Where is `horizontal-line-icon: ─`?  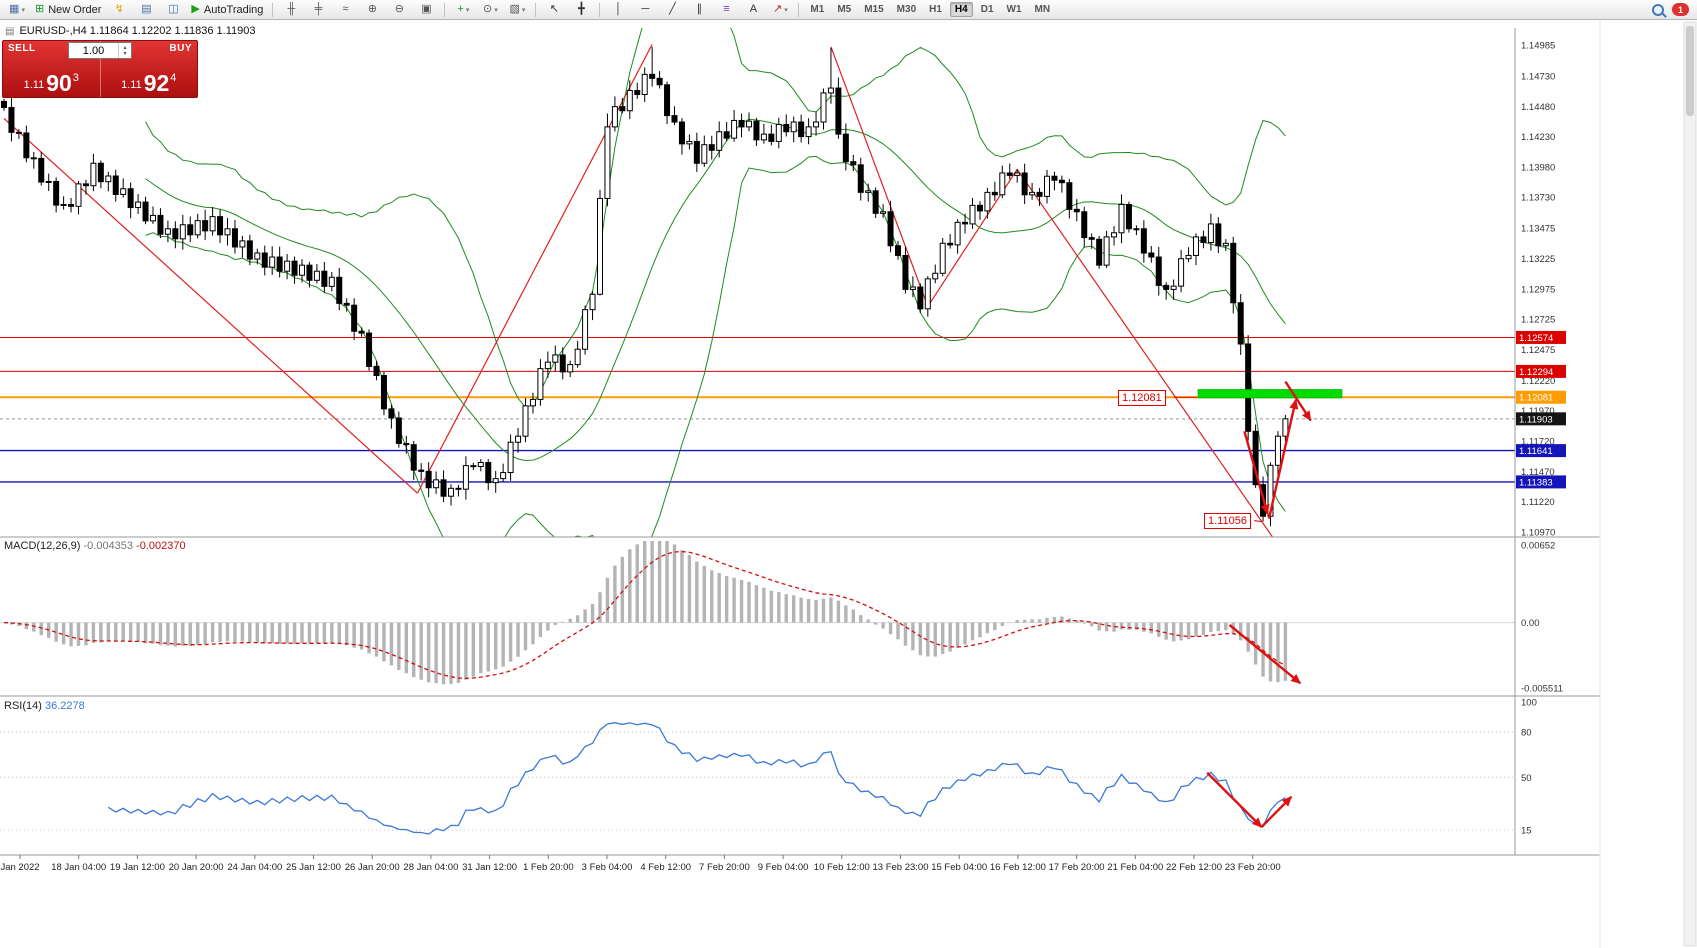
horizontal-line-icon: ─ is located at coordinates (645, 9).